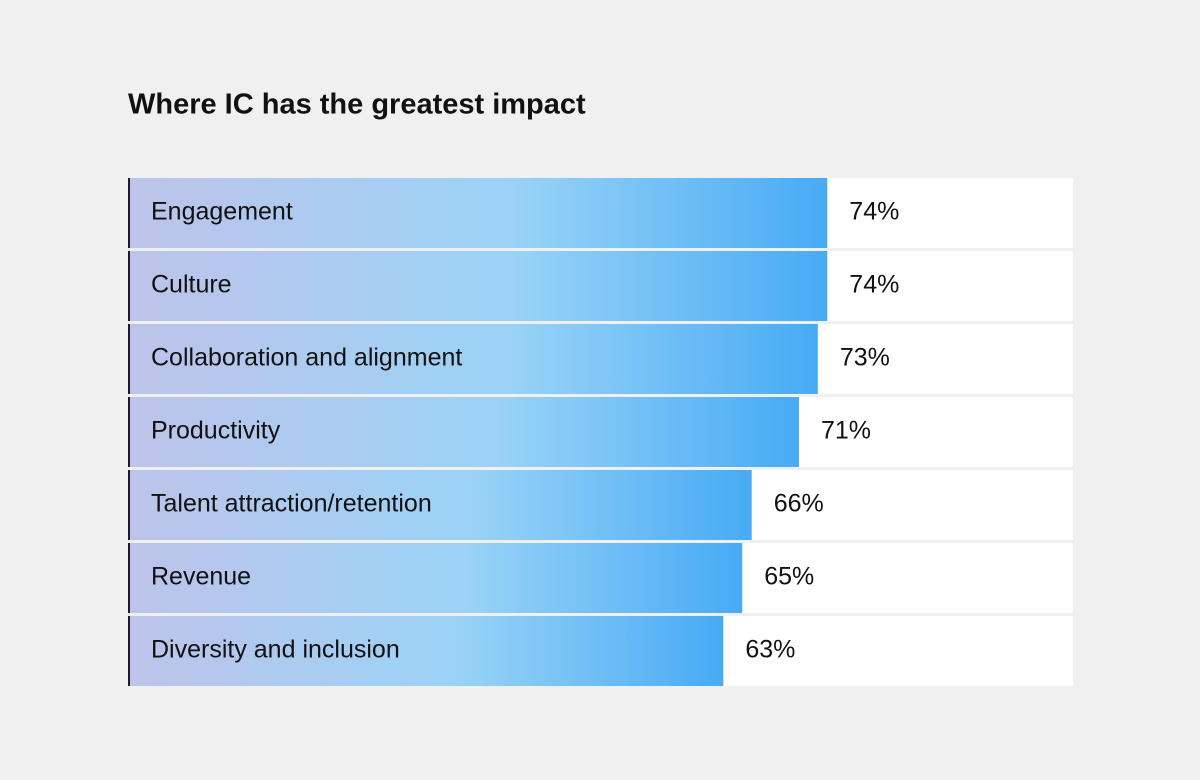 Image resolution: width=1200 pixels, height=780 pixels. Describe the element at coordinates (201, 577) in the screenshot. I see `category-label: Revenue` at that location.